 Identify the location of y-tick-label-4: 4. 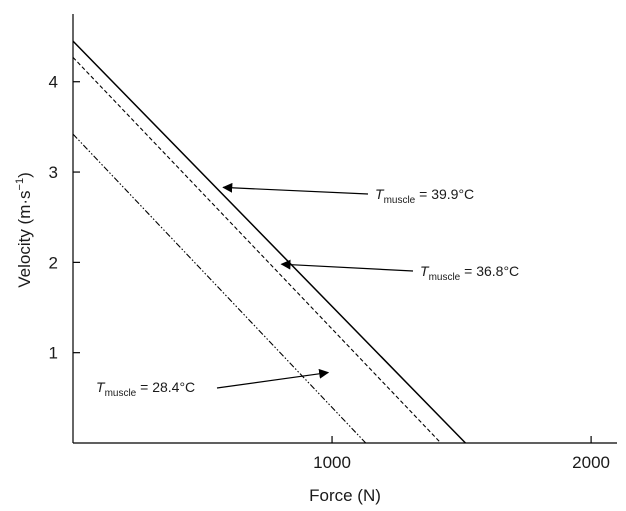
(53, 82).